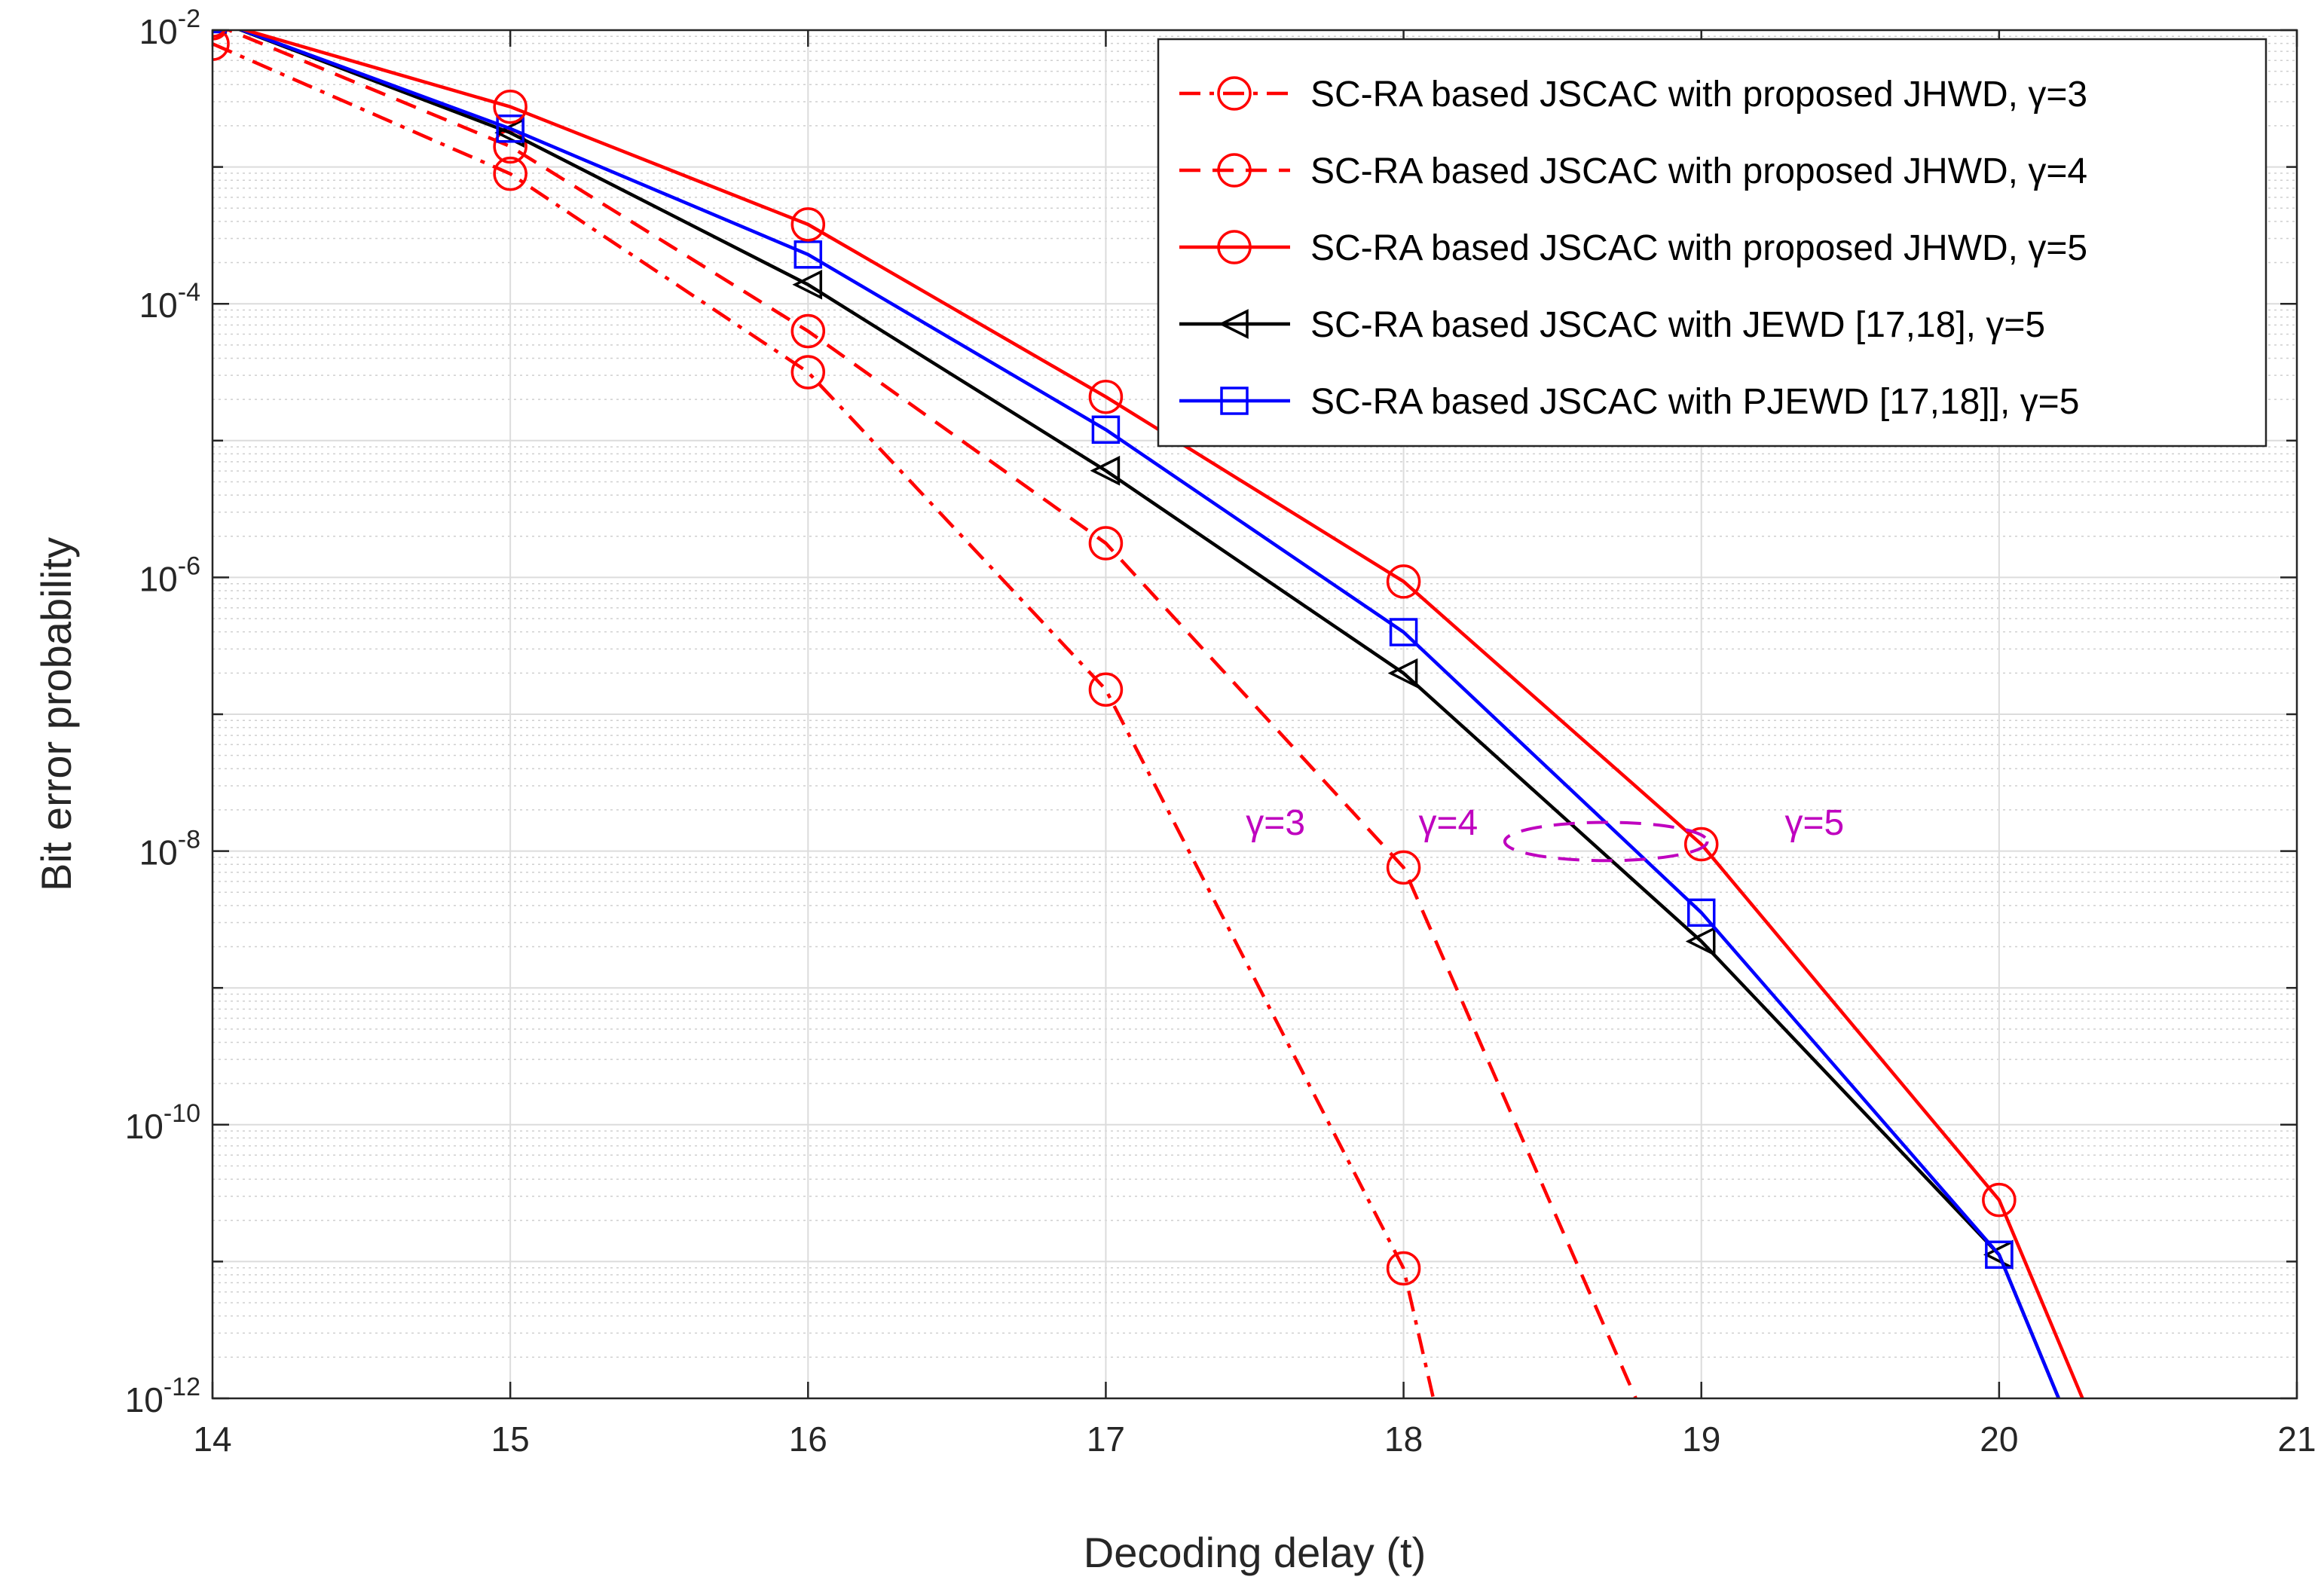 The width and height of the screenshot is (2324, 1595). What do you see at coordinates (56, 714) in the screenshot?
I see `y-axis-label: Bit error probability` at bounding box center [56, 714].